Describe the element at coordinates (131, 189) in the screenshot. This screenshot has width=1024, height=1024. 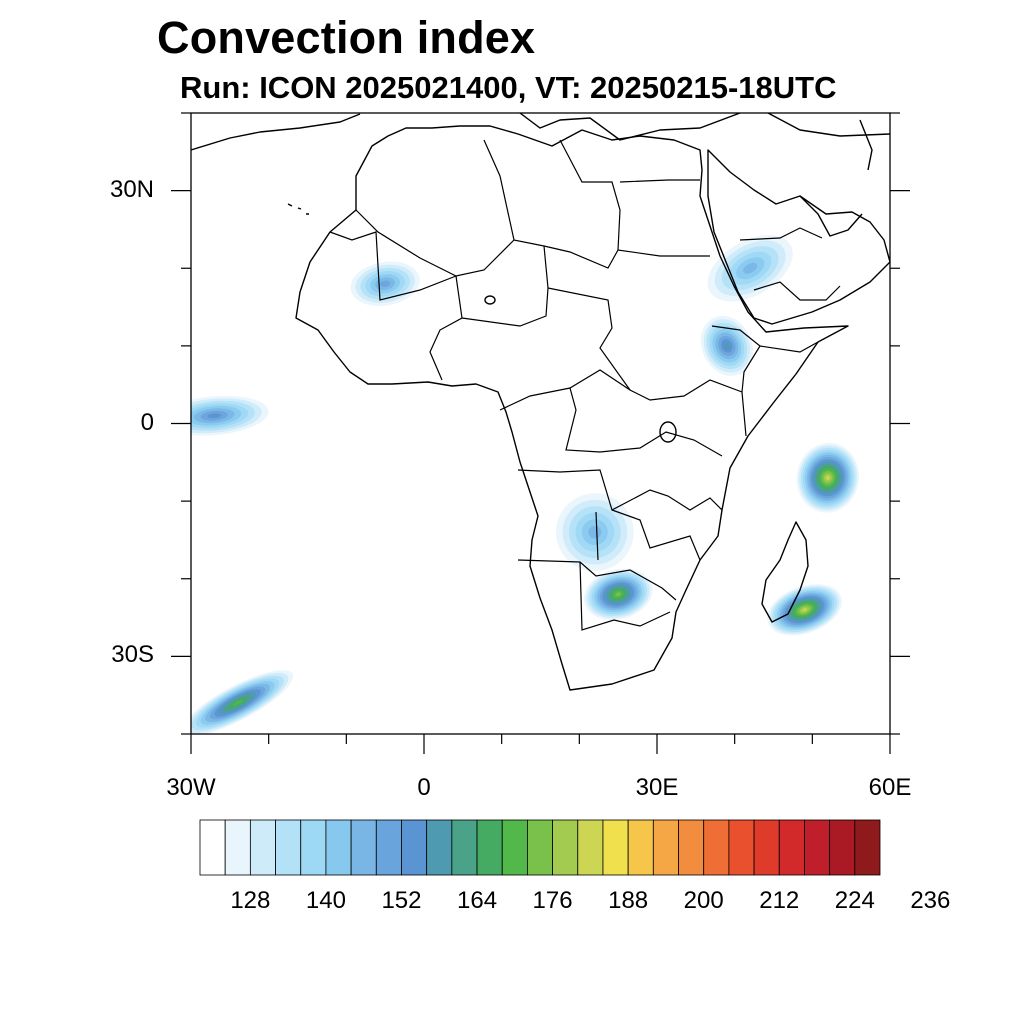
I see `y-tick-label: 30N` at that location.